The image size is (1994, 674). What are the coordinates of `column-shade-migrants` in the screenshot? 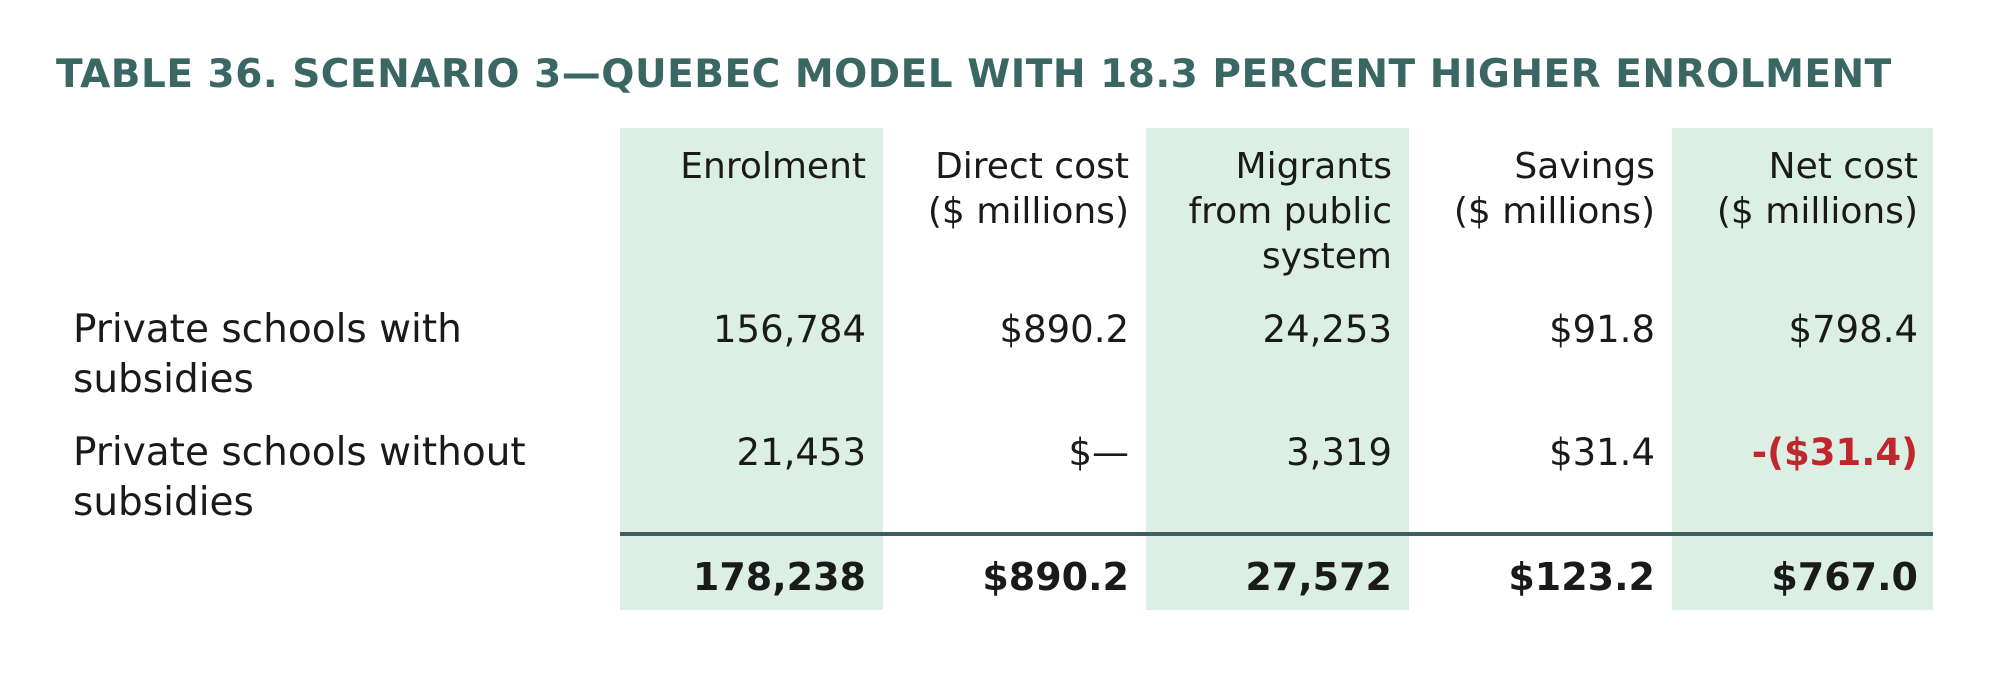 It's located at (1277, 369).